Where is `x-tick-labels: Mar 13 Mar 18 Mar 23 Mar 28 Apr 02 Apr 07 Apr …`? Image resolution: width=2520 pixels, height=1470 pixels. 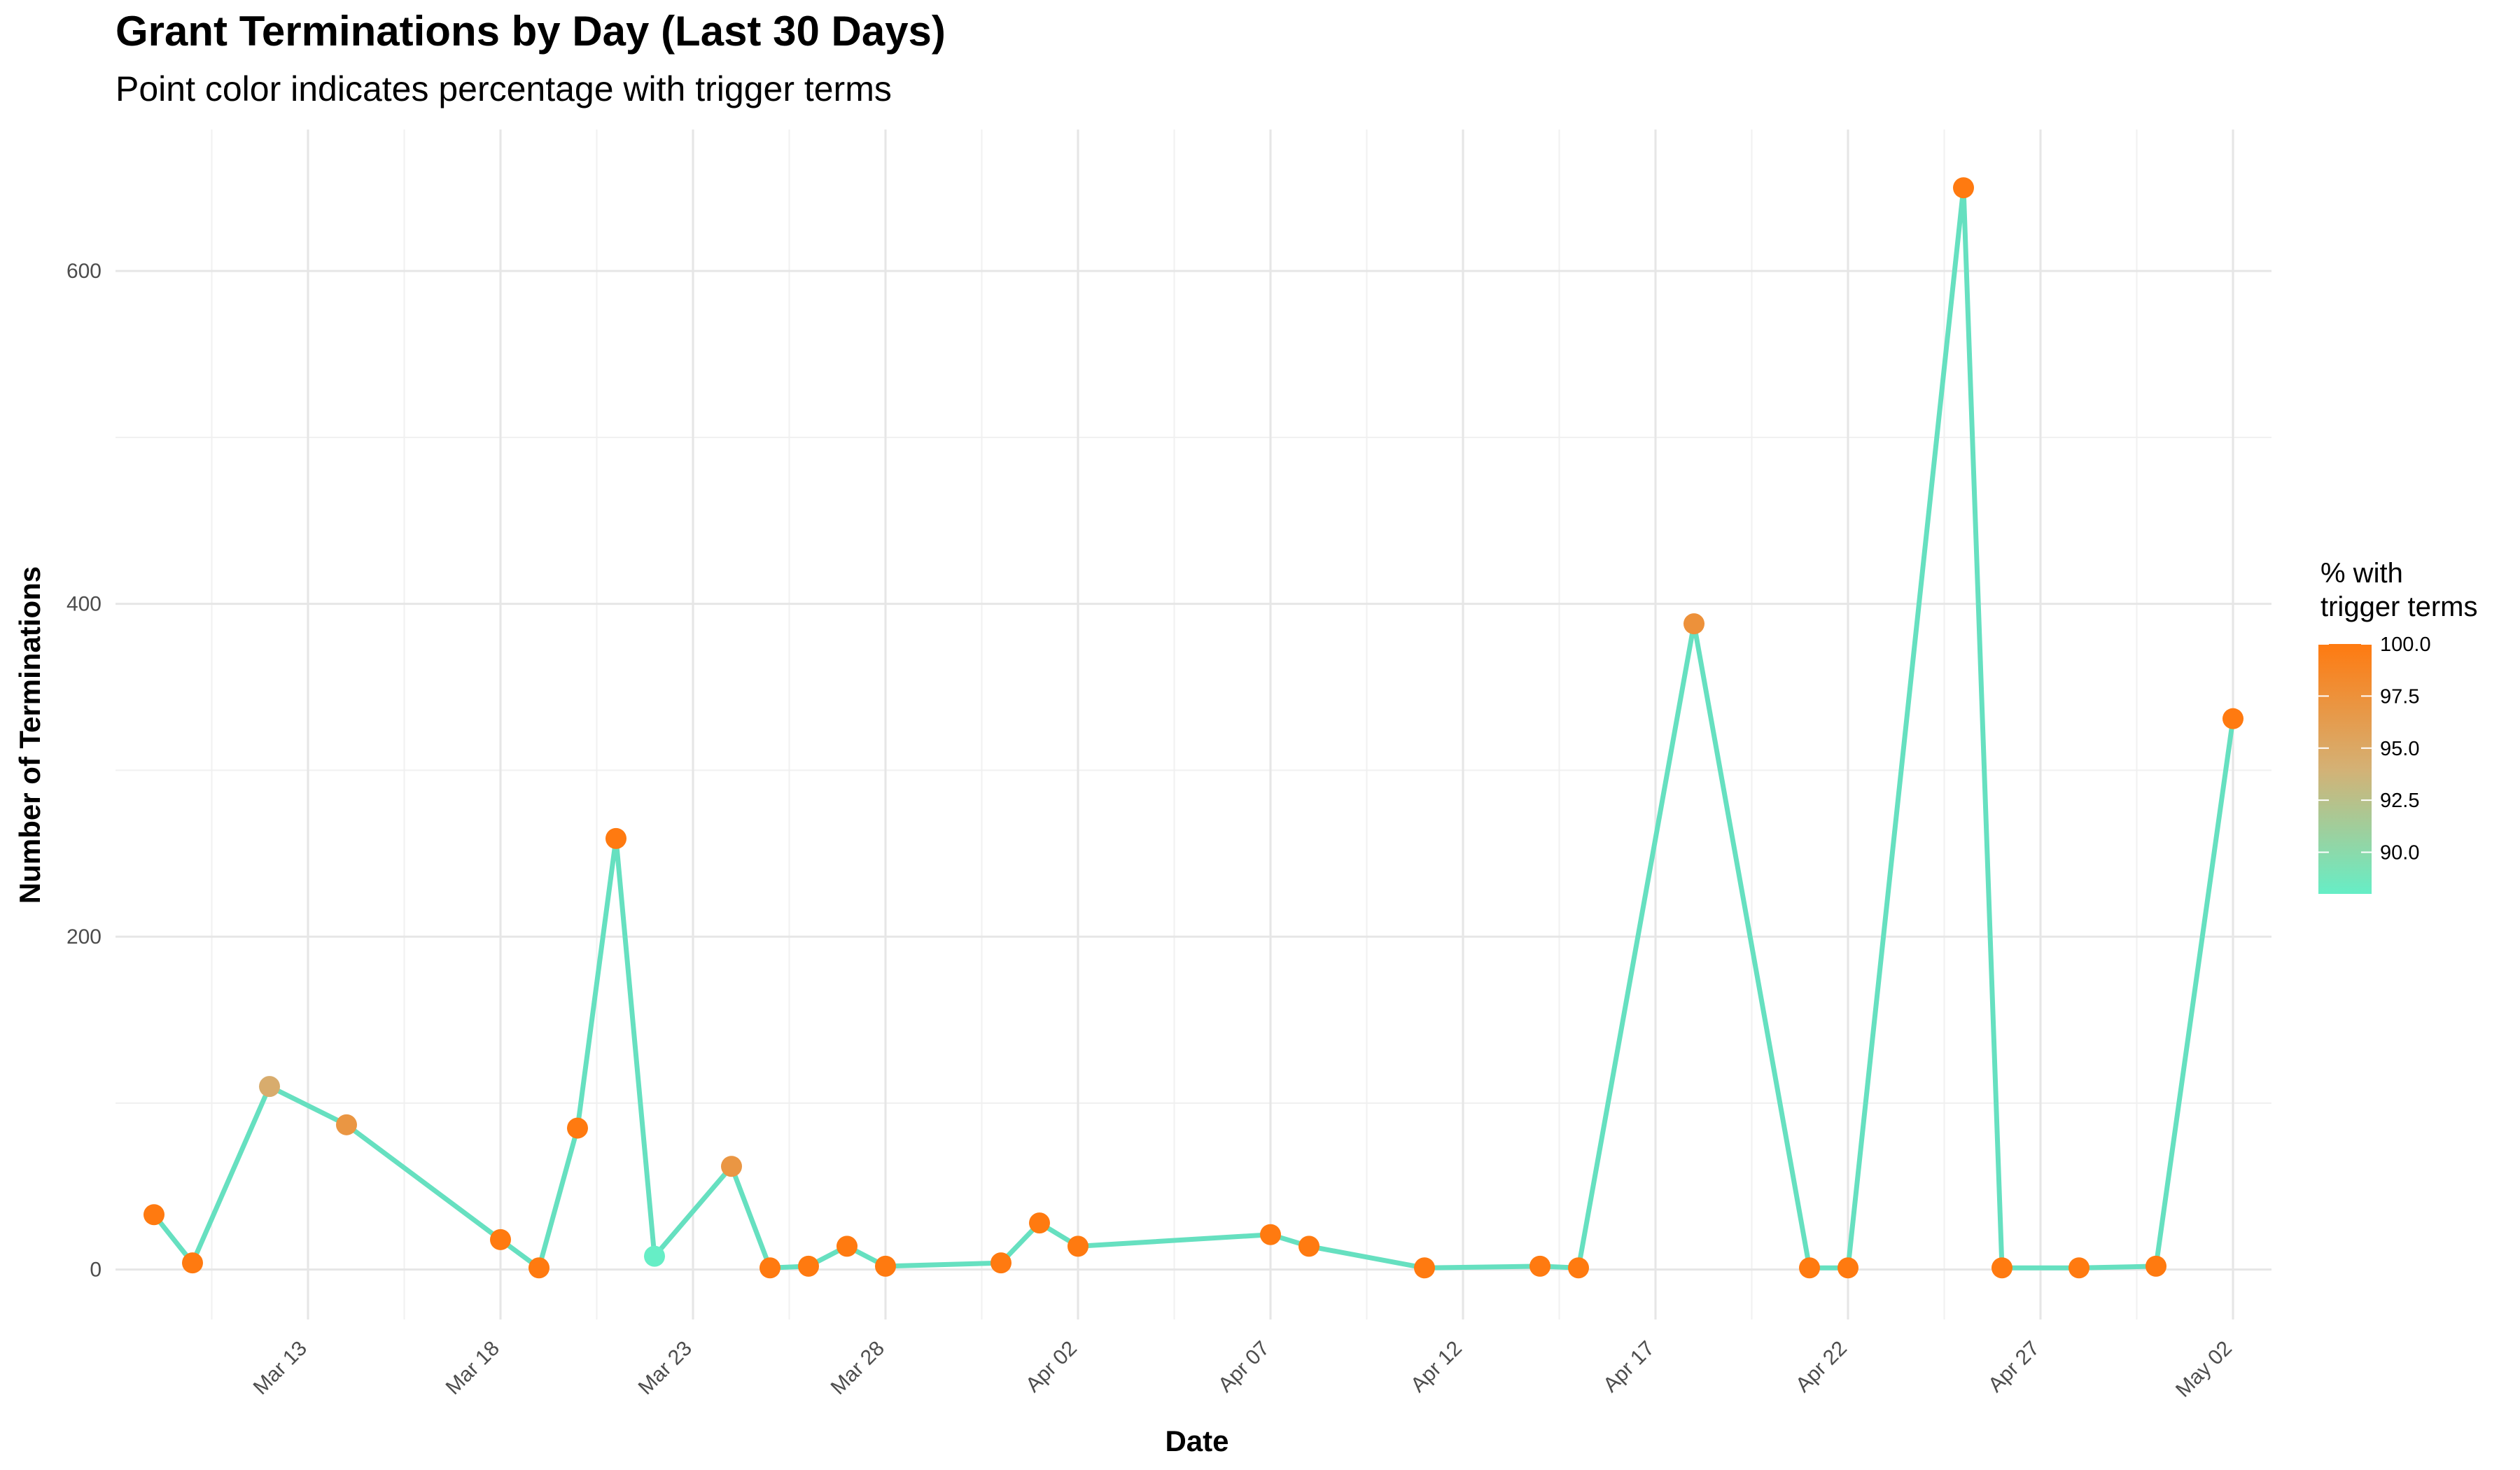
x-tick-labels: Mar 13 Mar 18 Mar 23 Mar 28 Apr 02 Apr 07 Apr … is located at coordinates (1242, 1369).